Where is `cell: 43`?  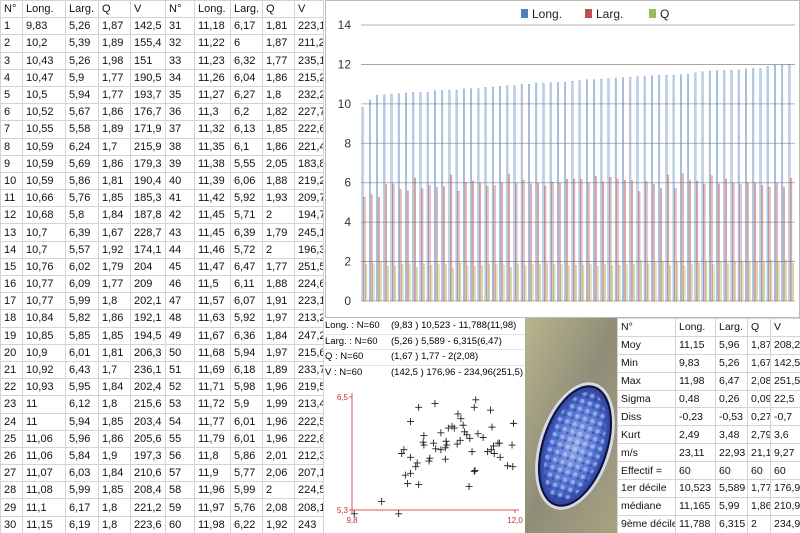
cell: 43 is located at coordinates (180, 232).